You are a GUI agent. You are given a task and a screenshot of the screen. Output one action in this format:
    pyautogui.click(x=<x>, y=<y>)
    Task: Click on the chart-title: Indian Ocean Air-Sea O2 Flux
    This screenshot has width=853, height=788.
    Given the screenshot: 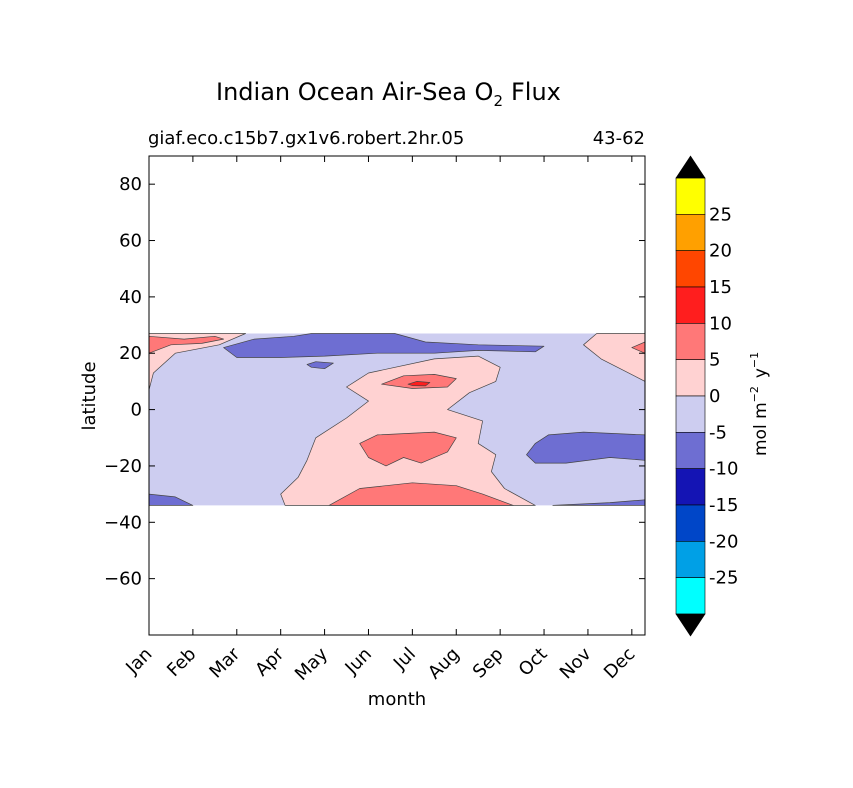 What is the action you would take?
    pyautogui.click(x=388, y=94)
    